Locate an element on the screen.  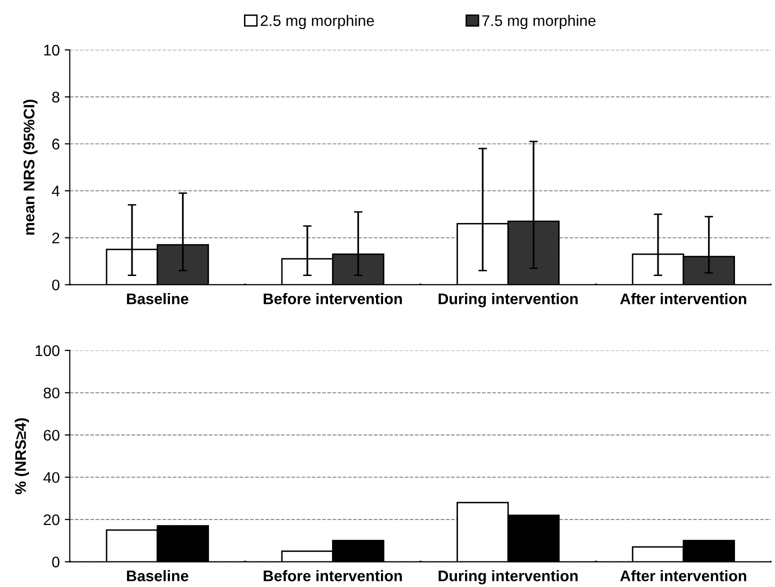
y-tick-label: 6 is located at coordinates (56, 144).